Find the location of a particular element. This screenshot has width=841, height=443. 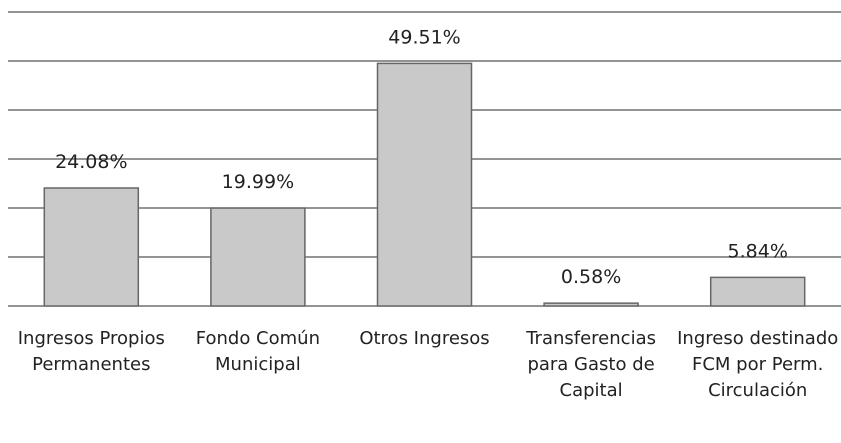

data-label: 5.84% is located at coordinates (758, 251).